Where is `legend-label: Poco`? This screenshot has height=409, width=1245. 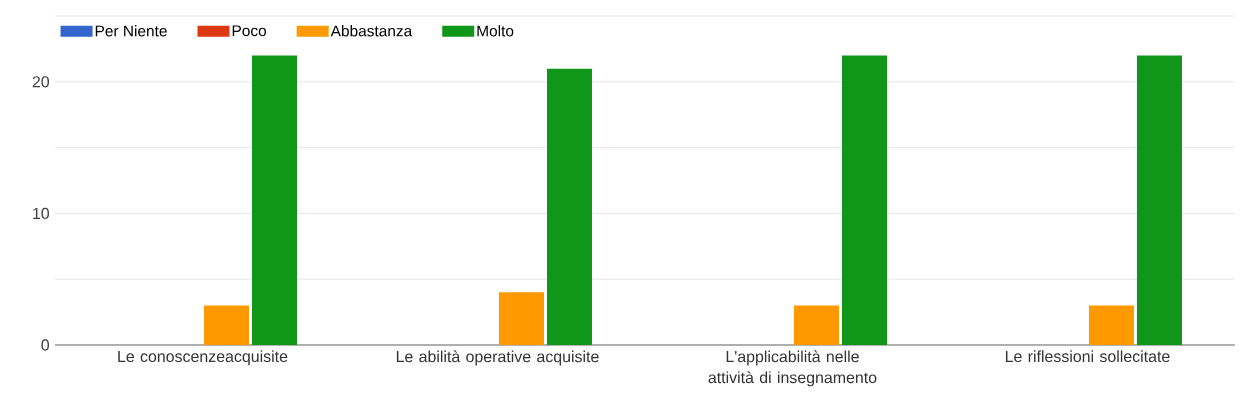 legend-label: Poco is located at coordinates (249, 31).